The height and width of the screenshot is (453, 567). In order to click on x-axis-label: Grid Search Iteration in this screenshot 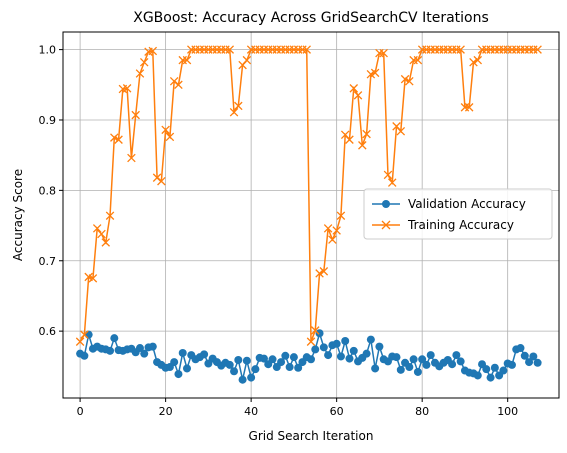, I will do `click(311, 436)`.